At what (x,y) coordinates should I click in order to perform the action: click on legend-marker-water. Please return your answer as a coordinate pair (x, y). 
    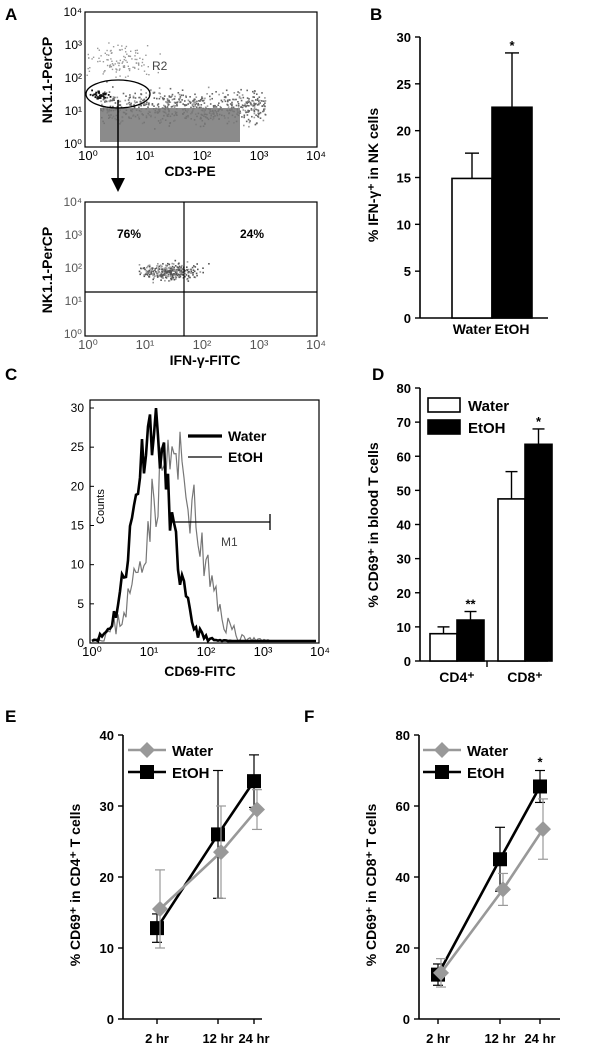
    Looking at the image, I should click on (147, 750).